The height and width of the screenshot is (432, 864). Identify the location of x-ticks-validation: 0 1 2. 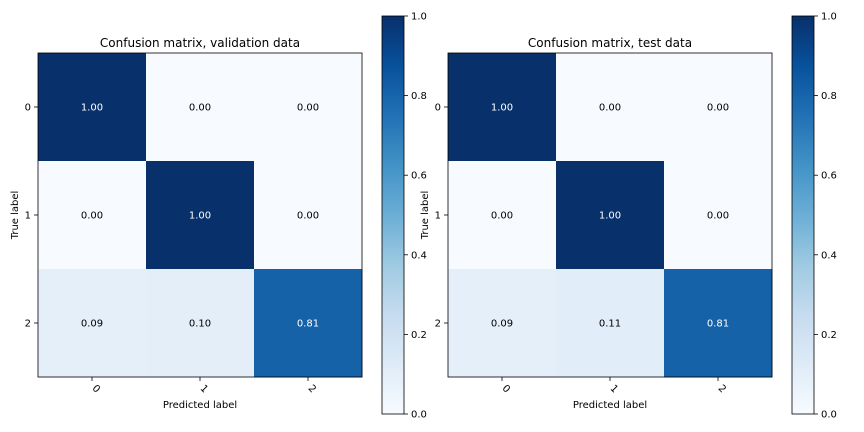
(204, 386).